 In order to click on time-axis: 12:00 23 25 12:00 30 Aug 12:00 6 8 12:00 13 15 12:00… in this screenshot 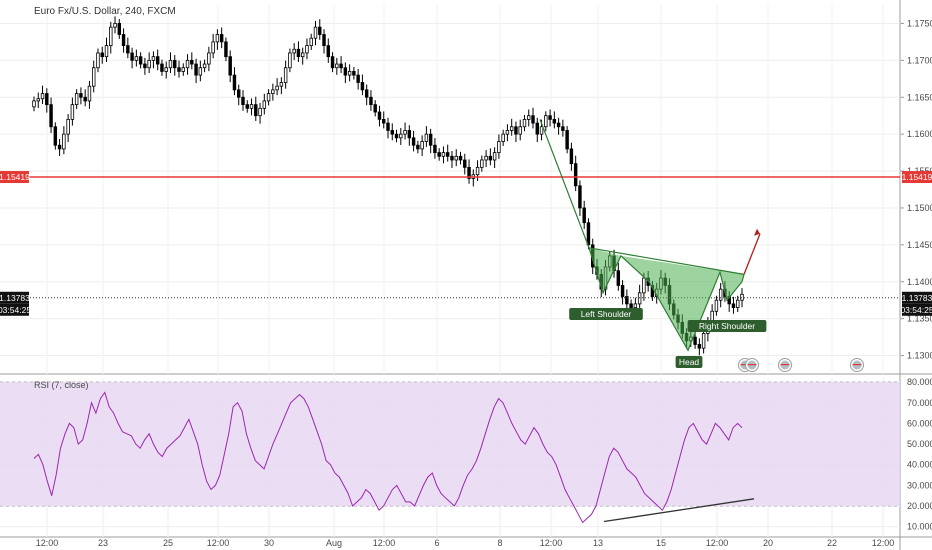, I will do `click(465, 543)`.